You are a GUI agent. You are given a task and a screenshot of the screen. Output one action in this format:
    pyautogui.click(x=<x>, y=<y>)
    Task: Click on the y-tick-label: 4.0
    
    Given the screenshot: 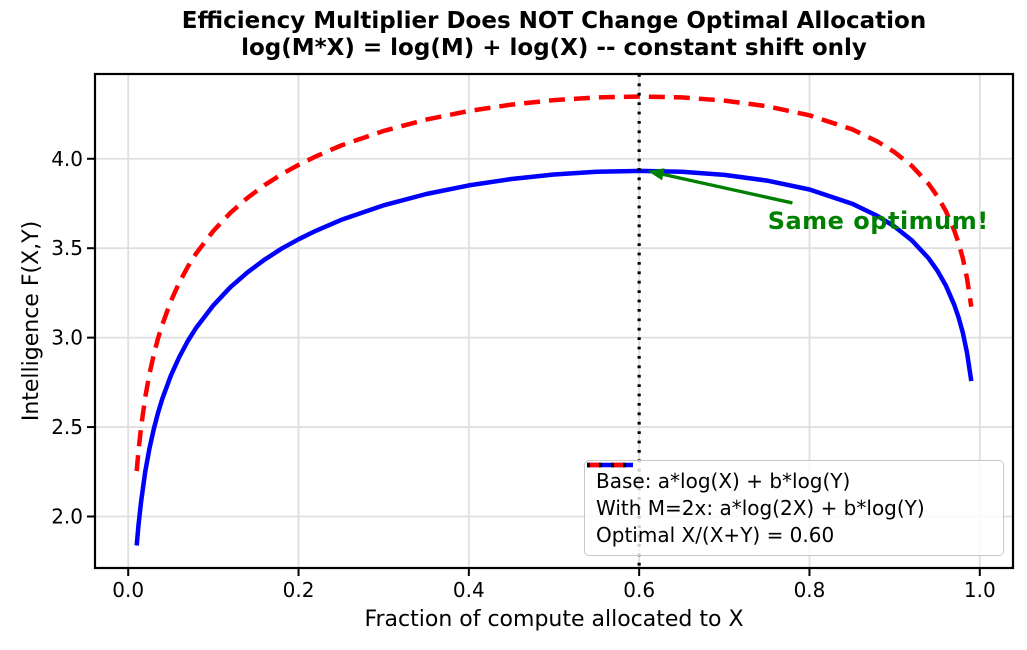 What is the action you would take?
    pyautogui.click(x=67, y=159)
    